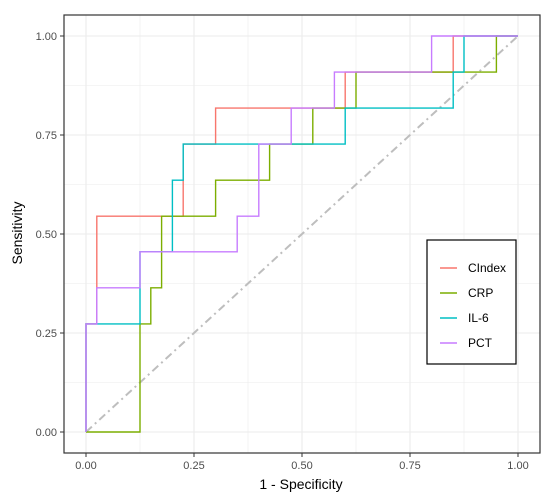 The image size is (550, 497). What do you see at coordinates (193, 466) in the screenshot?
I see `x-tick-label: 0.25` at bounding box center [193, 466].